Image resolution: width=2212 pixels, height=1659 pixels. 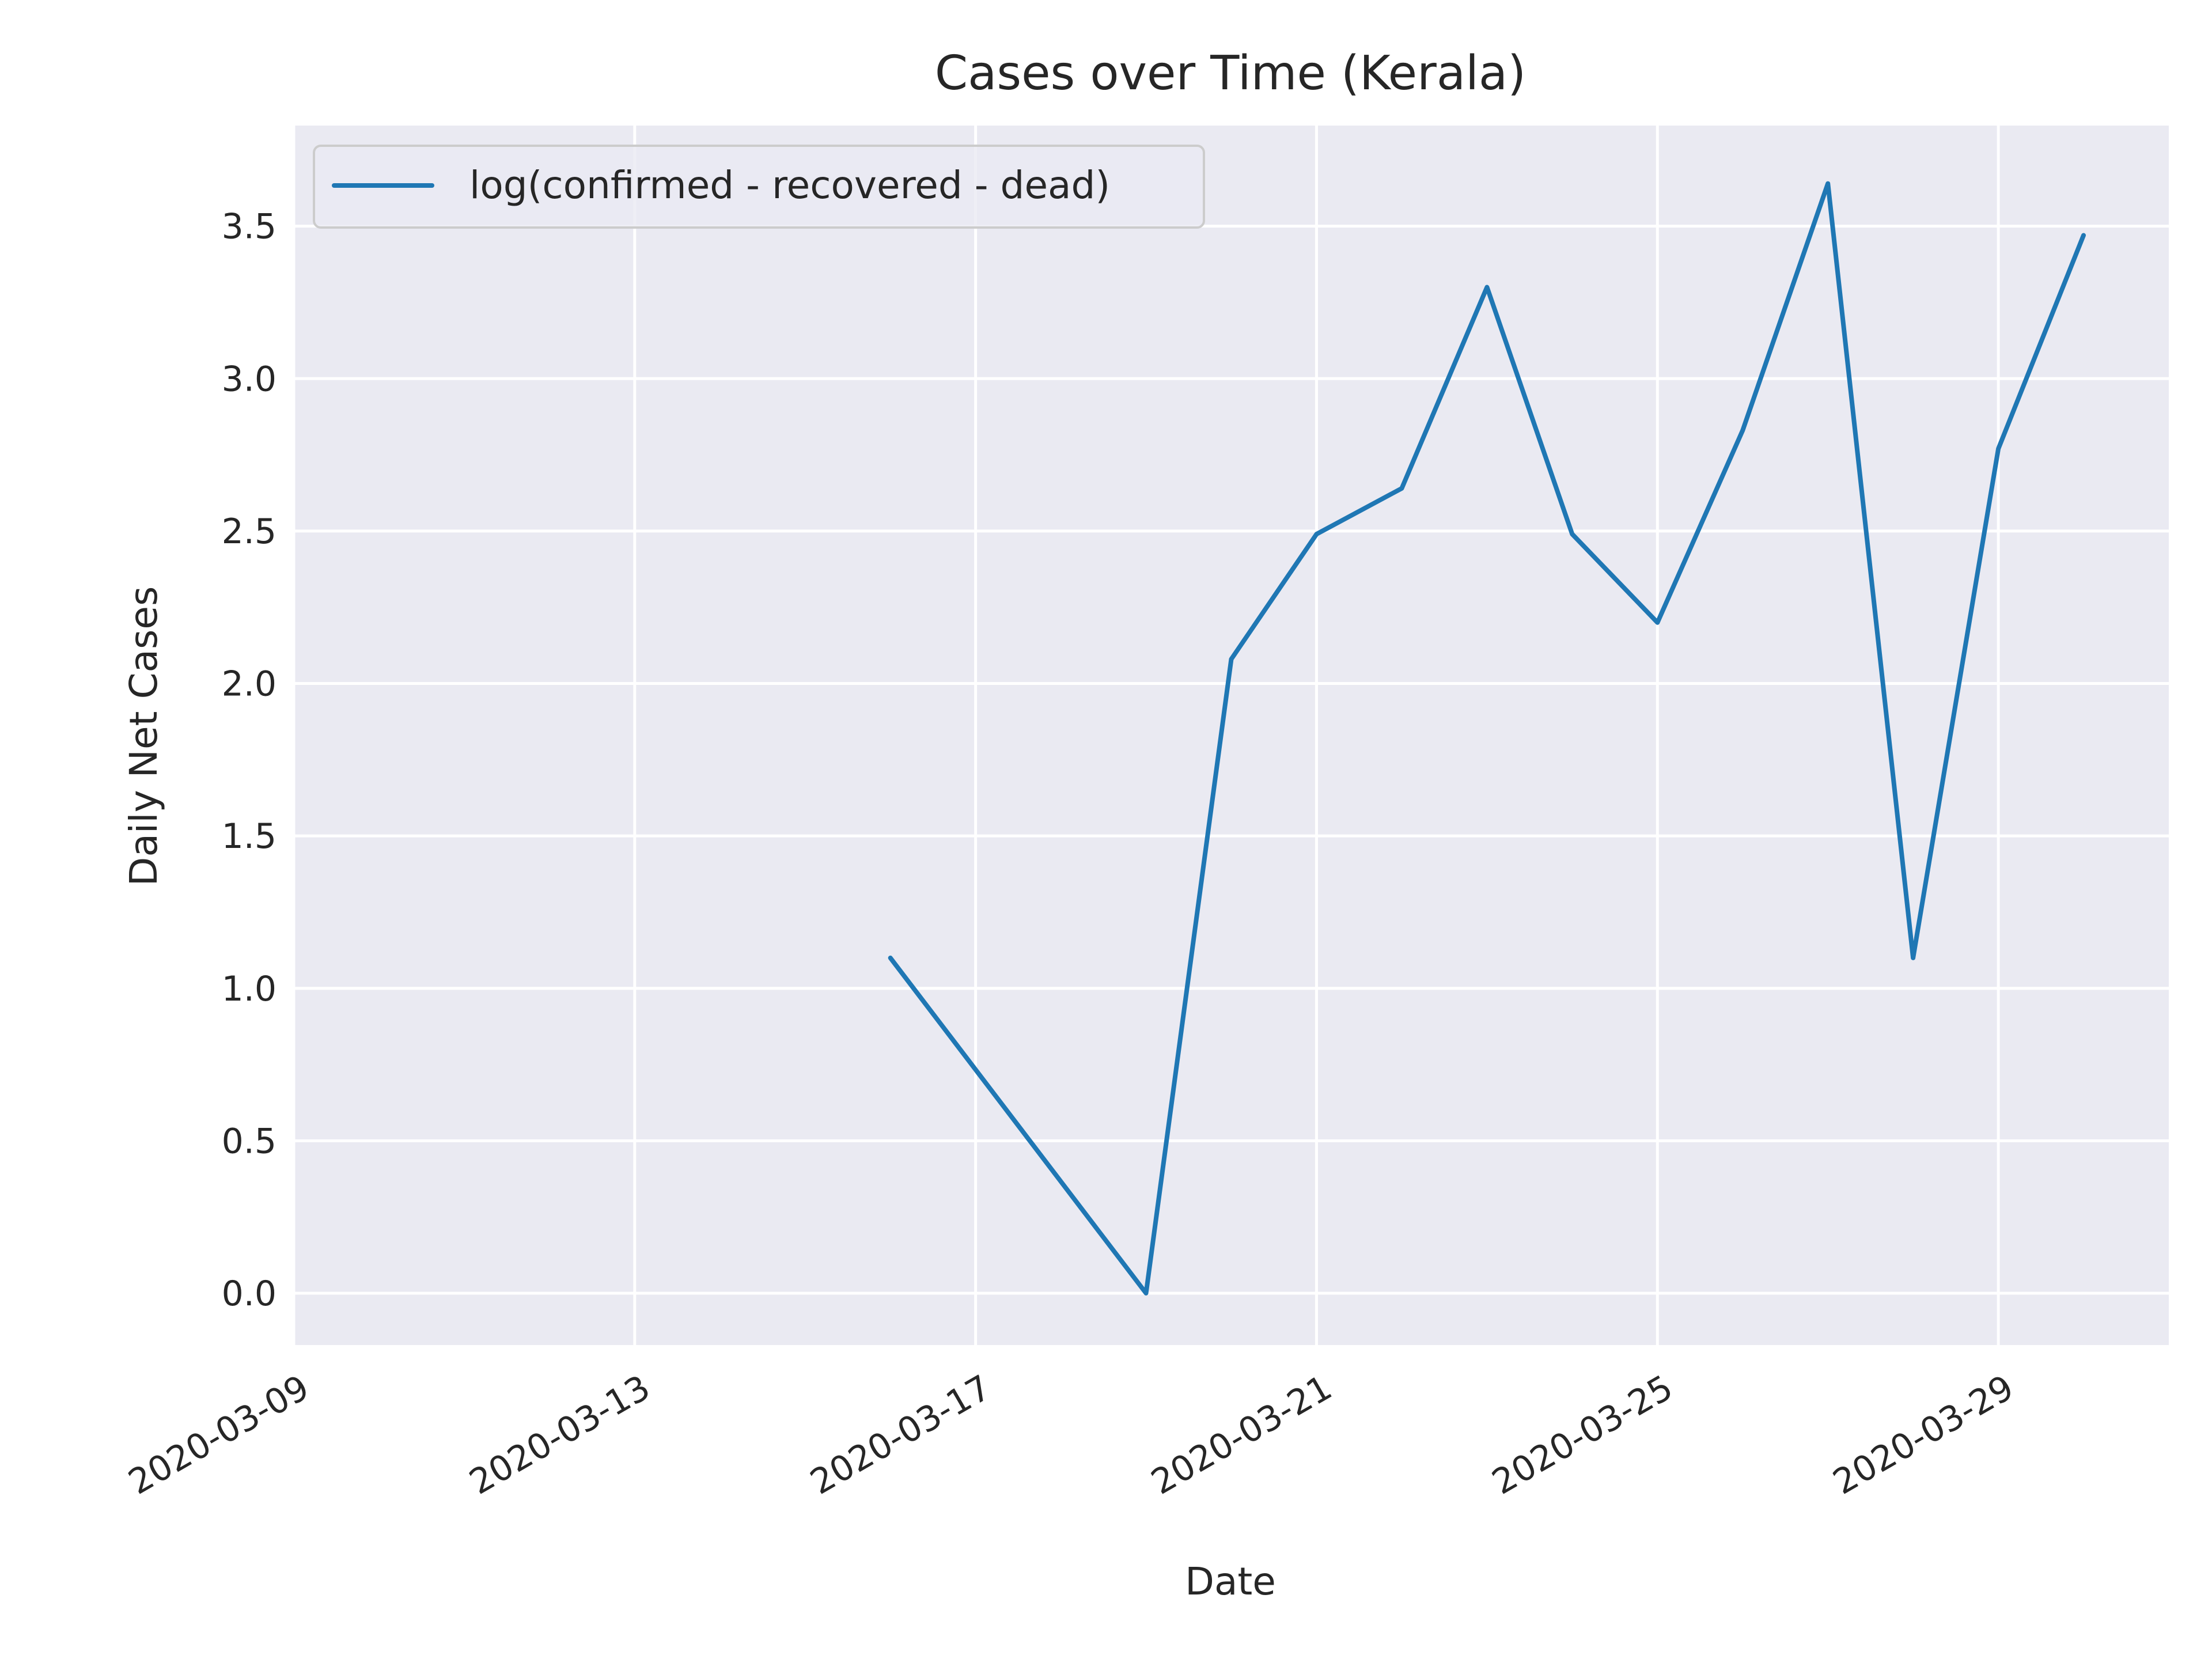 I want to click on y-tick-label: 3.0, so click(x=249, y=379).